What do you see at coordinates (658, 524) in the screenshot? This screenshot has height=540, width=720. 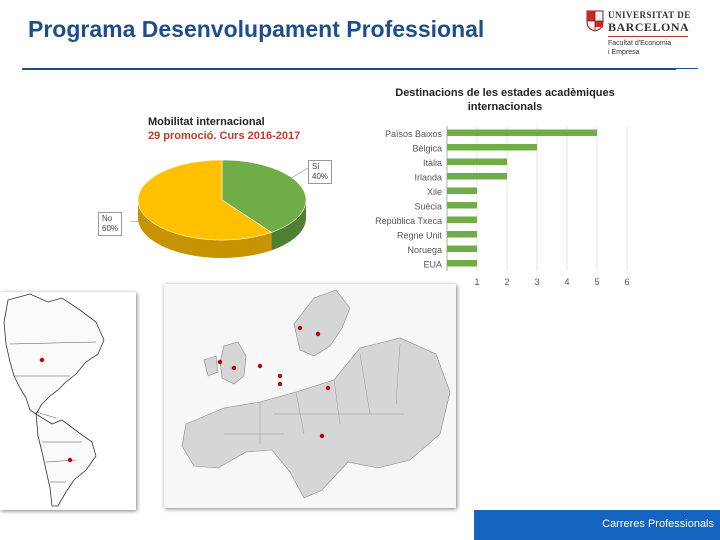 I see `footer-text: Carreres Professionals` at bounding box center [658, 524].